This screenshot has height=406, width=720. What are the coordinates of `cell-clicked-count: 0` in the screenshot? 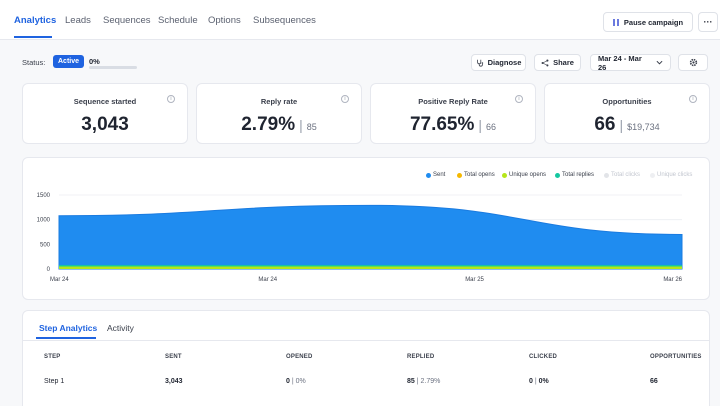 It's located at (531, 381).